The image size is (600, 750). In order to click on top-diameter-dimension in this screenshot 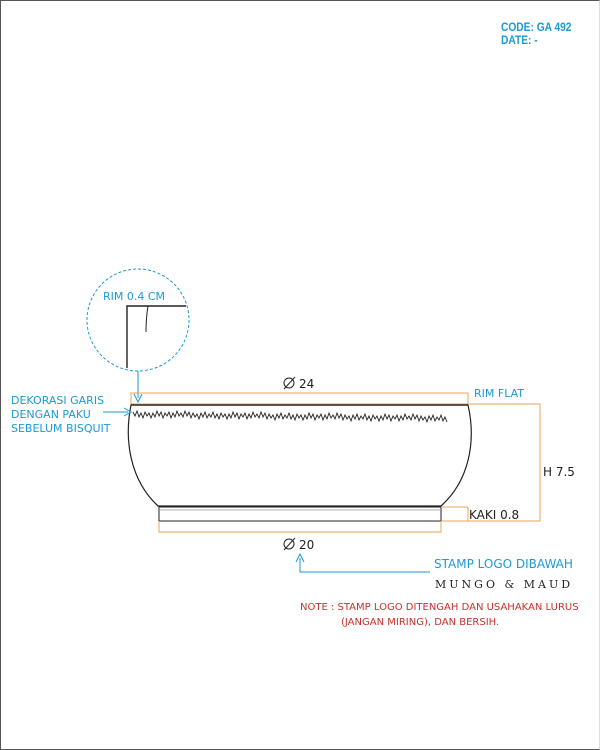, I will do `click(299, 398)`.